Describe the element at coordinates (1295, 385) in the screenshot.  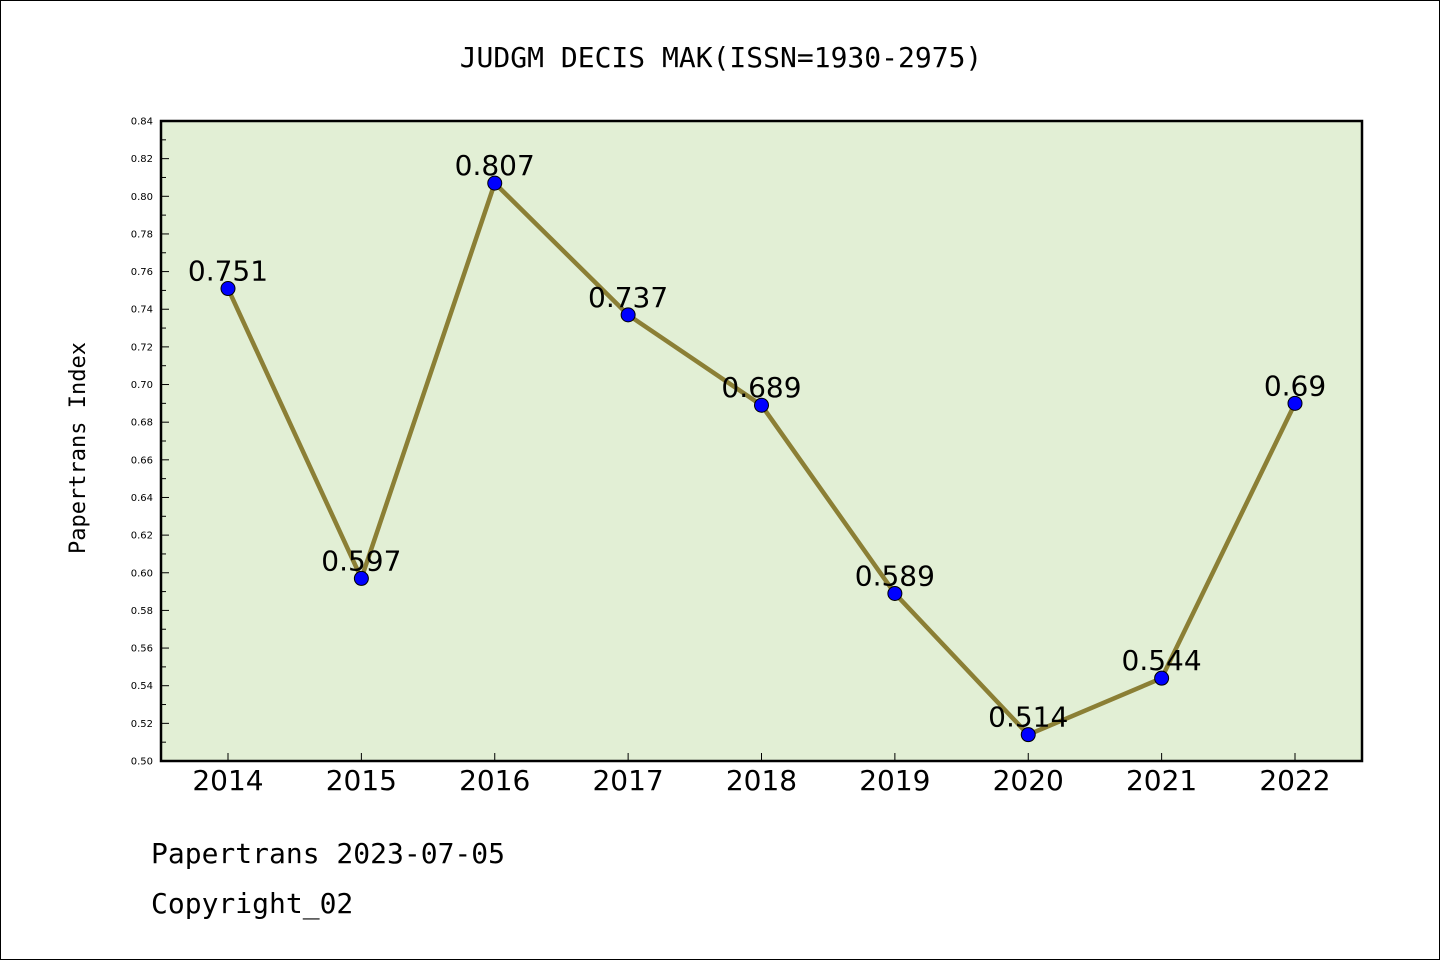
I see `data-label: 0.69` at that location.